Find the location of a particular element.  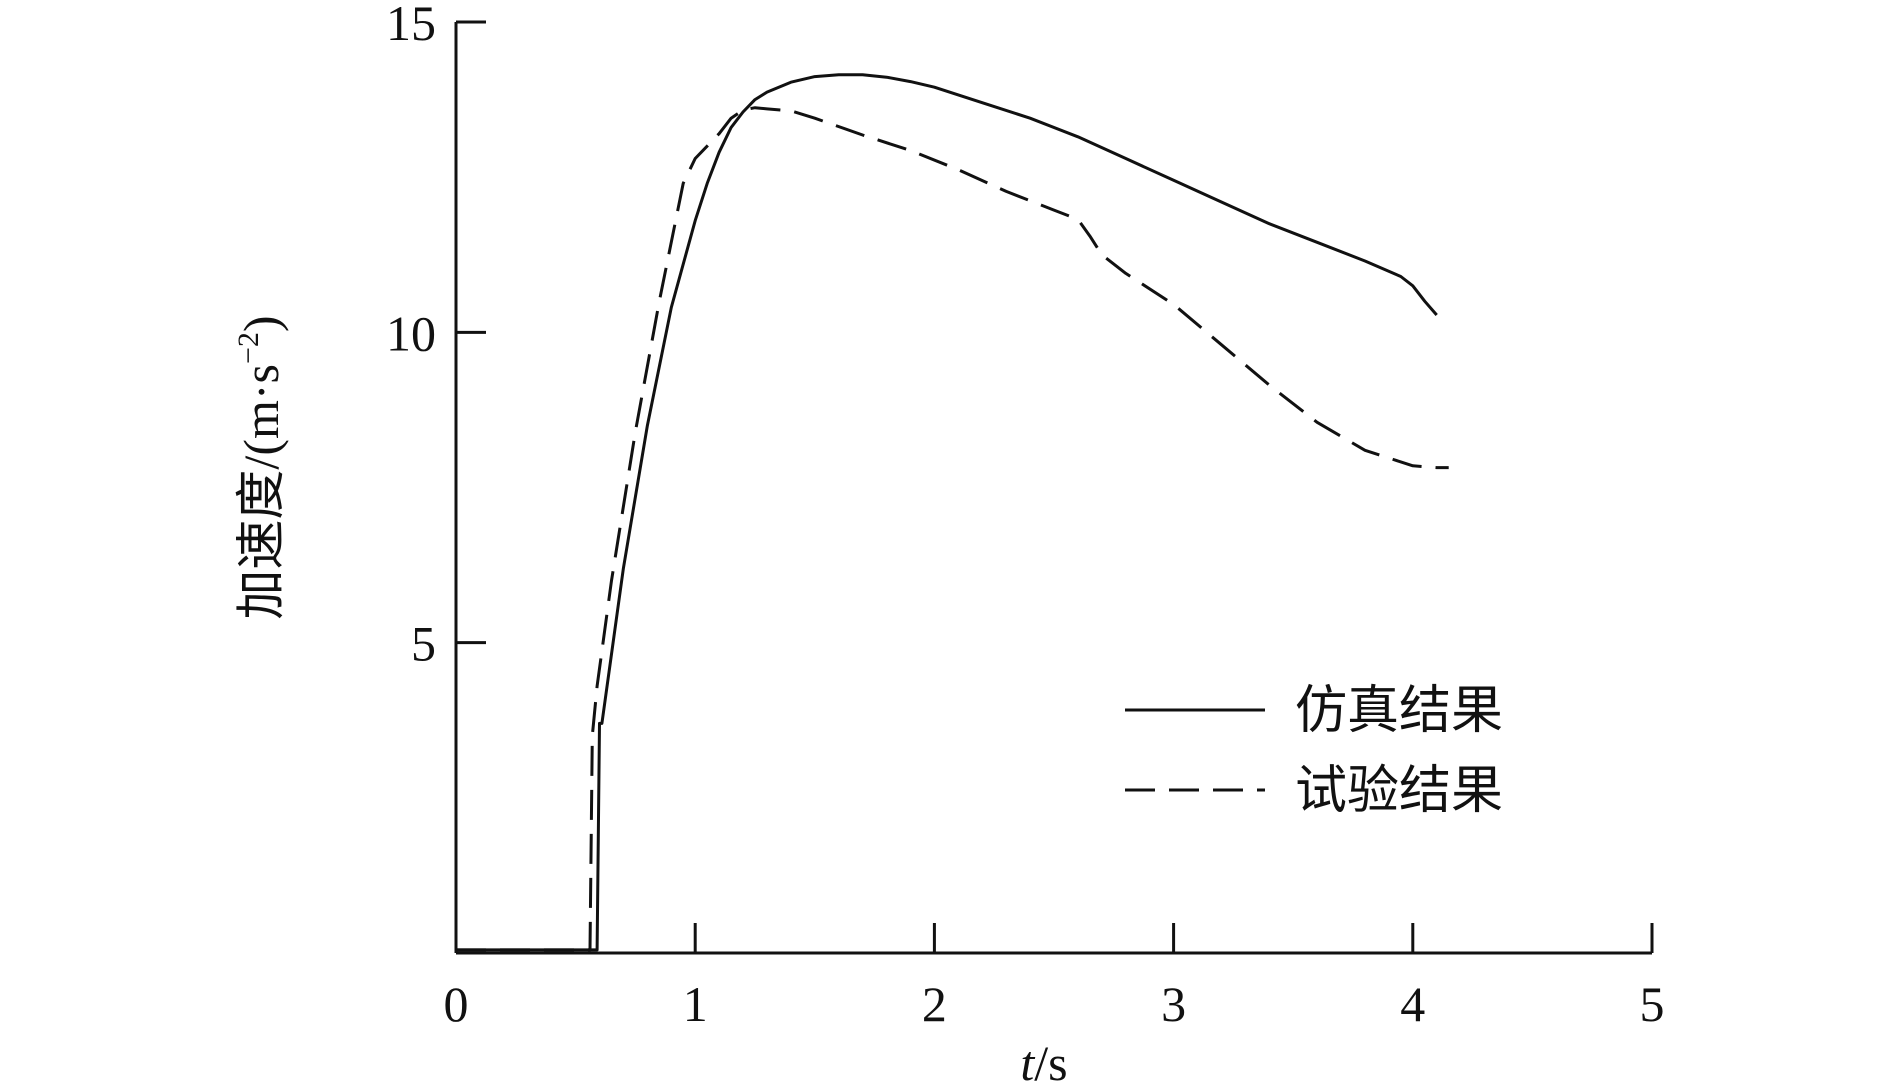

legend: 仿真结果 试验结果 is located at coordinates (1314, 751).